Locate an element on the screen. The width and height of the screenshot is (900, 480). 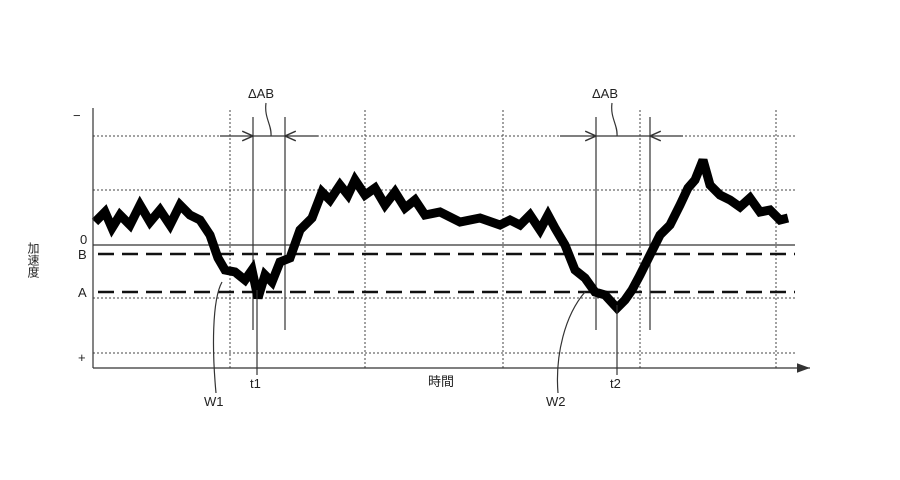
t1-label: t1 is located at coordinates (255, 383).